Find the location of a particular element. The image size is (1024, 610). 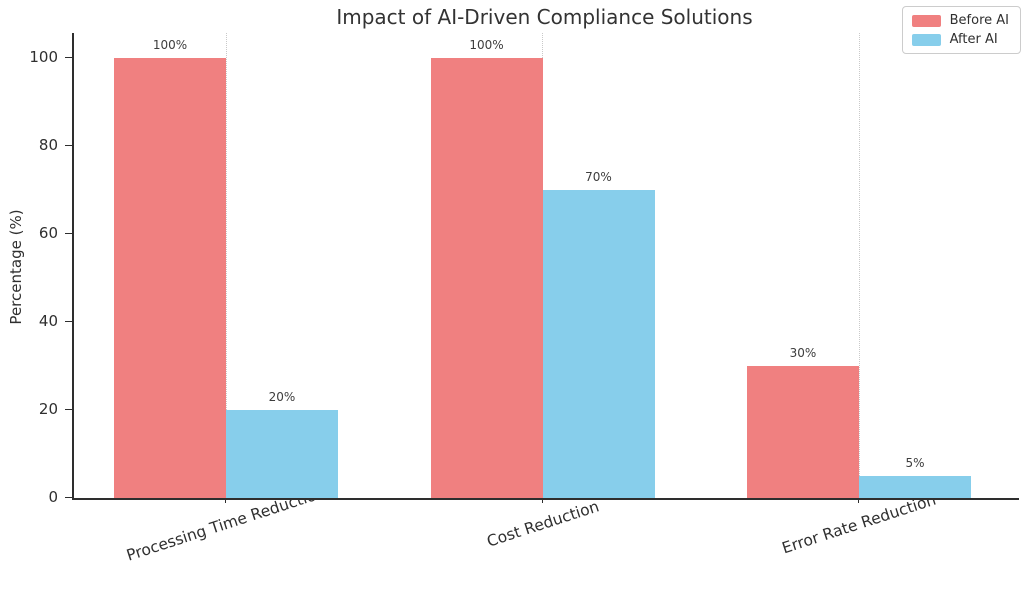

y-tick-label-20: 20 is located at coordinates (48, 409).